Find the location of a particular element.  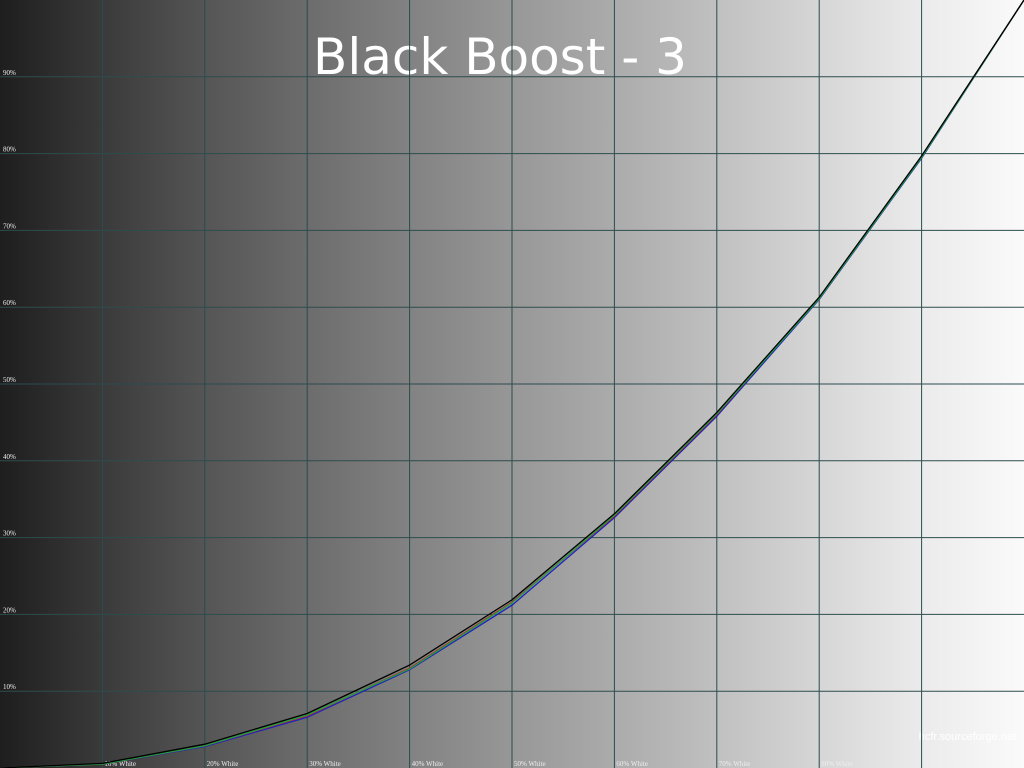

x-tick-label: 30% White is located at coordinates (325, 764).